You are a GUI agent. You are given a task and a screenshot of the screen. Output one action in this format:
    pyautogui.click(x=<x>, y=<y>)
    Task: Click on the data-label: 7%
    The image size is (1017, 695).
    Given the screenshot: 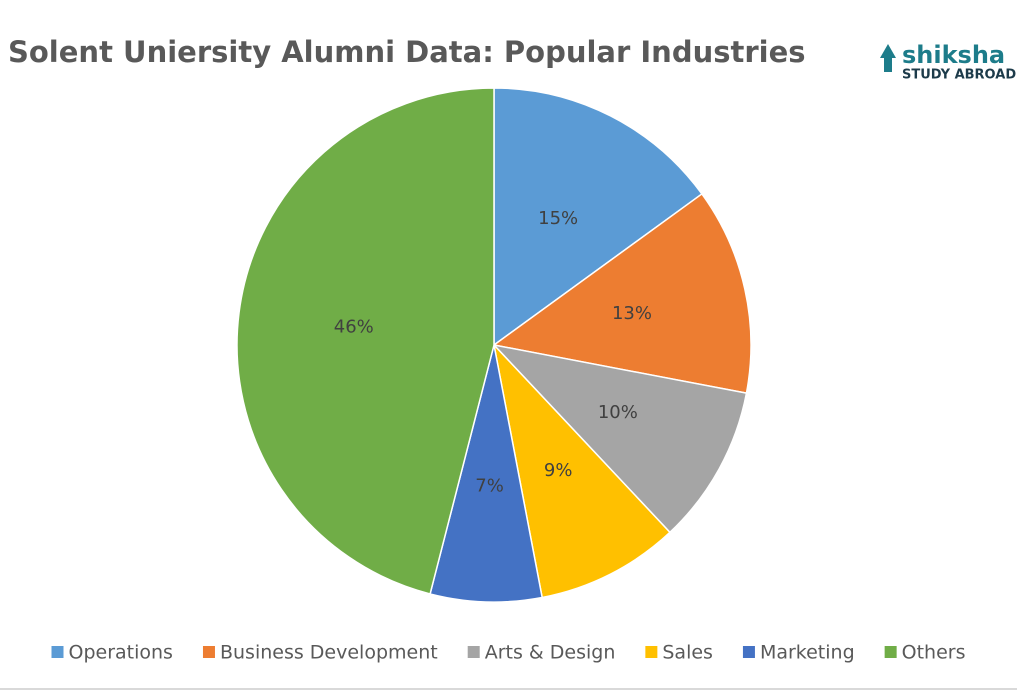 What is the action you would take?
    pyautogui.click(x=489, y=485)
    